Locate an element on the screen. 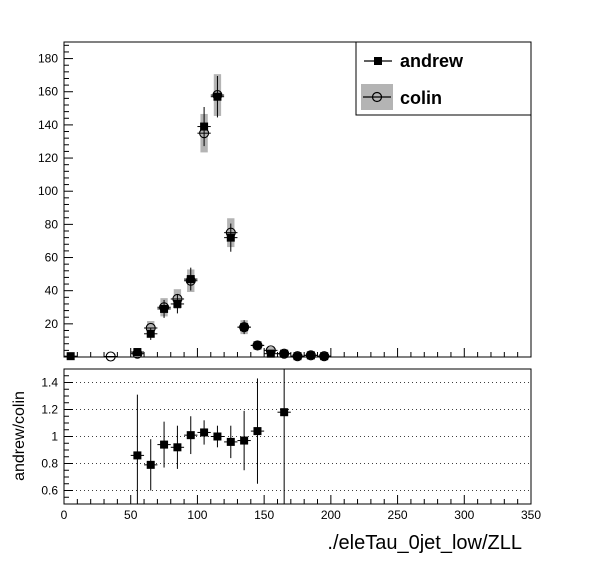 The image size is (596, 572). legend-entry-andrew: andrew is located at coordinates (414, 61).